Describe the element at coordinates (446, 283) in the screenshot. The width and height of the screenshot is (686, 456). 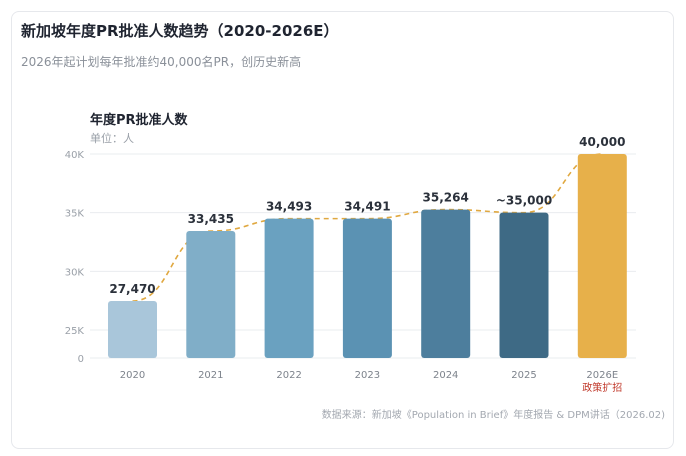
I see `bar-2024` at that location.